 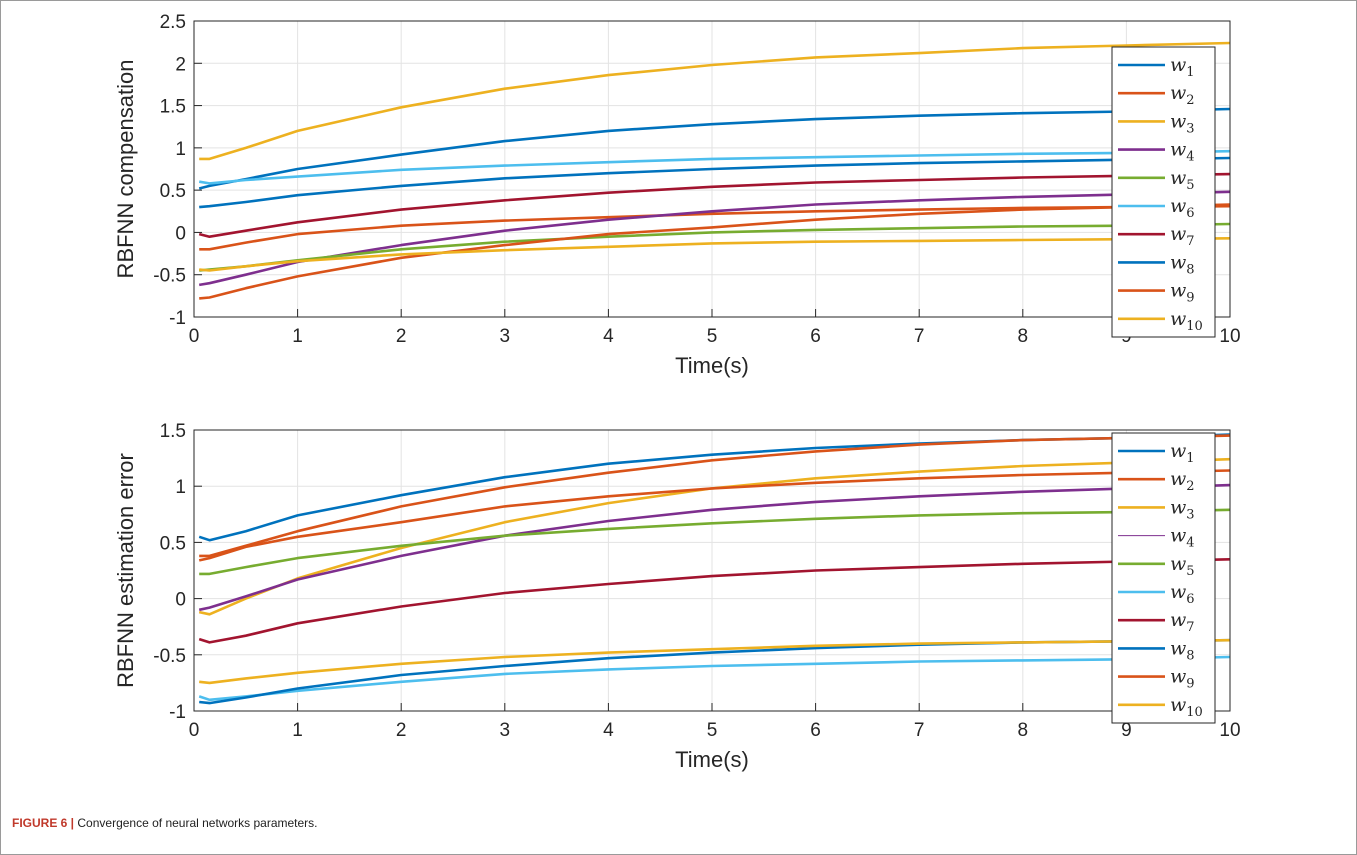 What do you see at coordinates (715, 227) in the screenshot?
I see `series-line-w2` at bounding box center [715, 227].